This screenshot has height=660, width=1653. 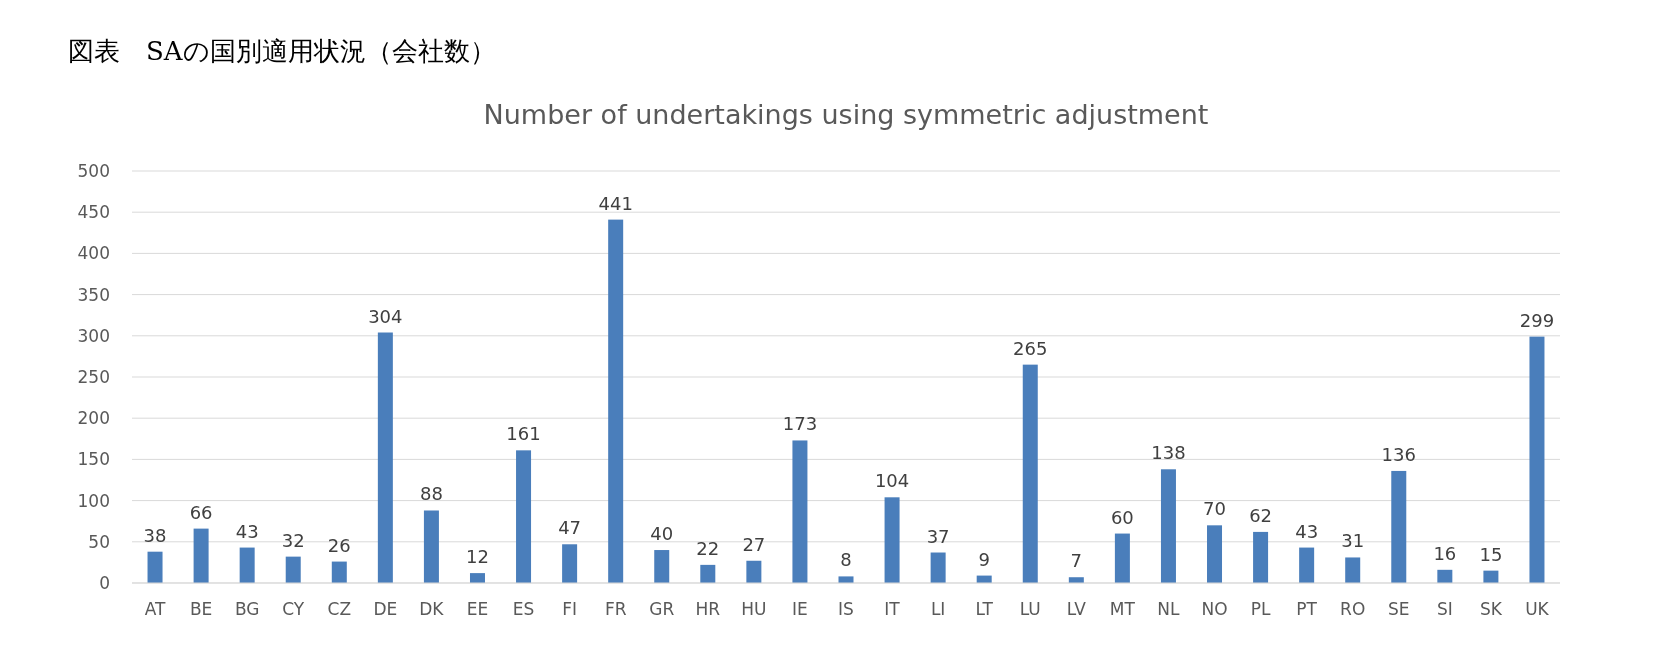 I want to click on x-tick-label: AT, so click(x=155, y=609).